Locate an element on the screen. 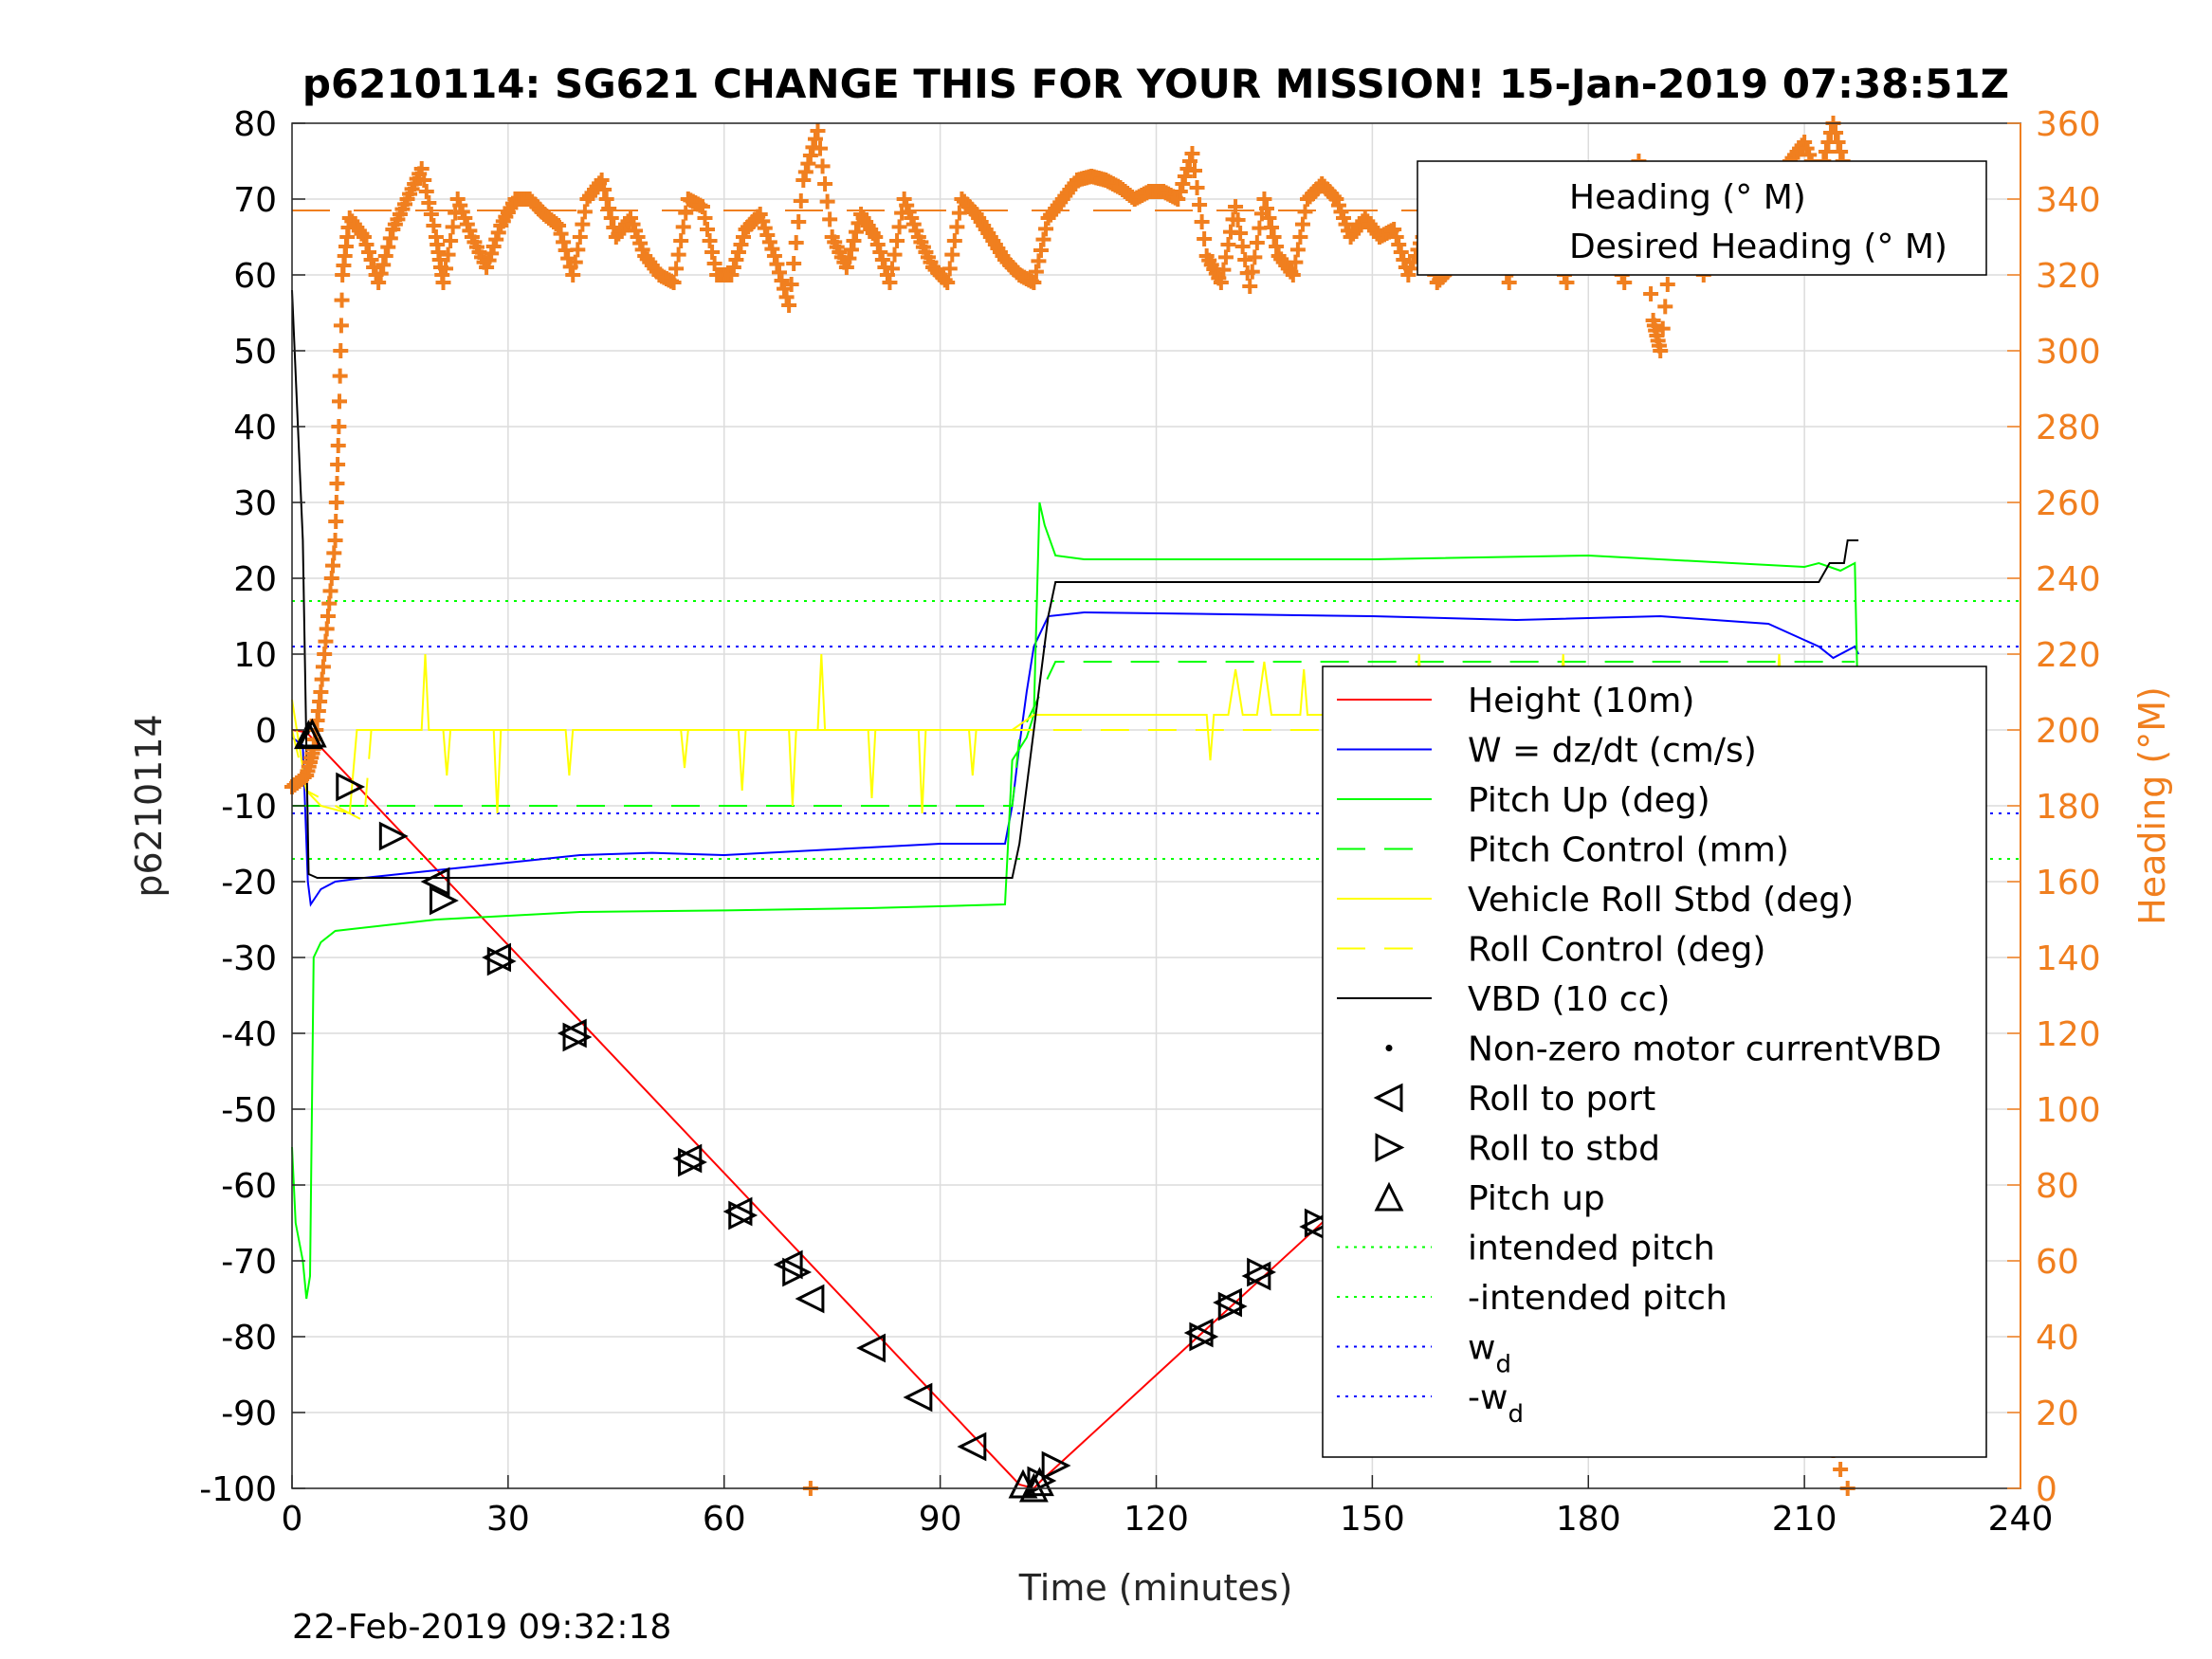  y-tick-label-left: 60 is located at coordinates (255, 276).